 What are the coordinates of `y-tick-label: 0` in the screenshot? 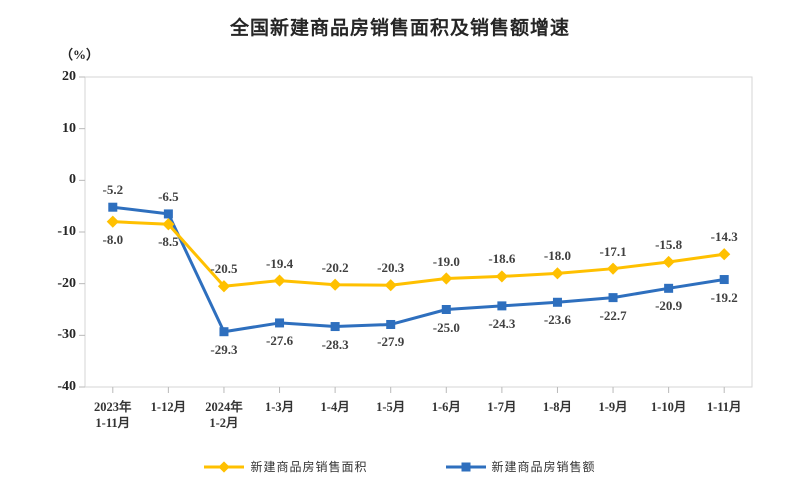 It's located at (72, 180).